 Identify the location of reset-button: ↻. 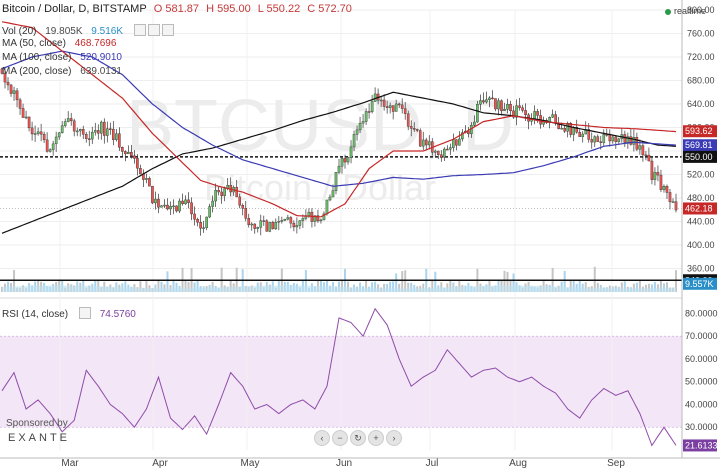
(358, 438).